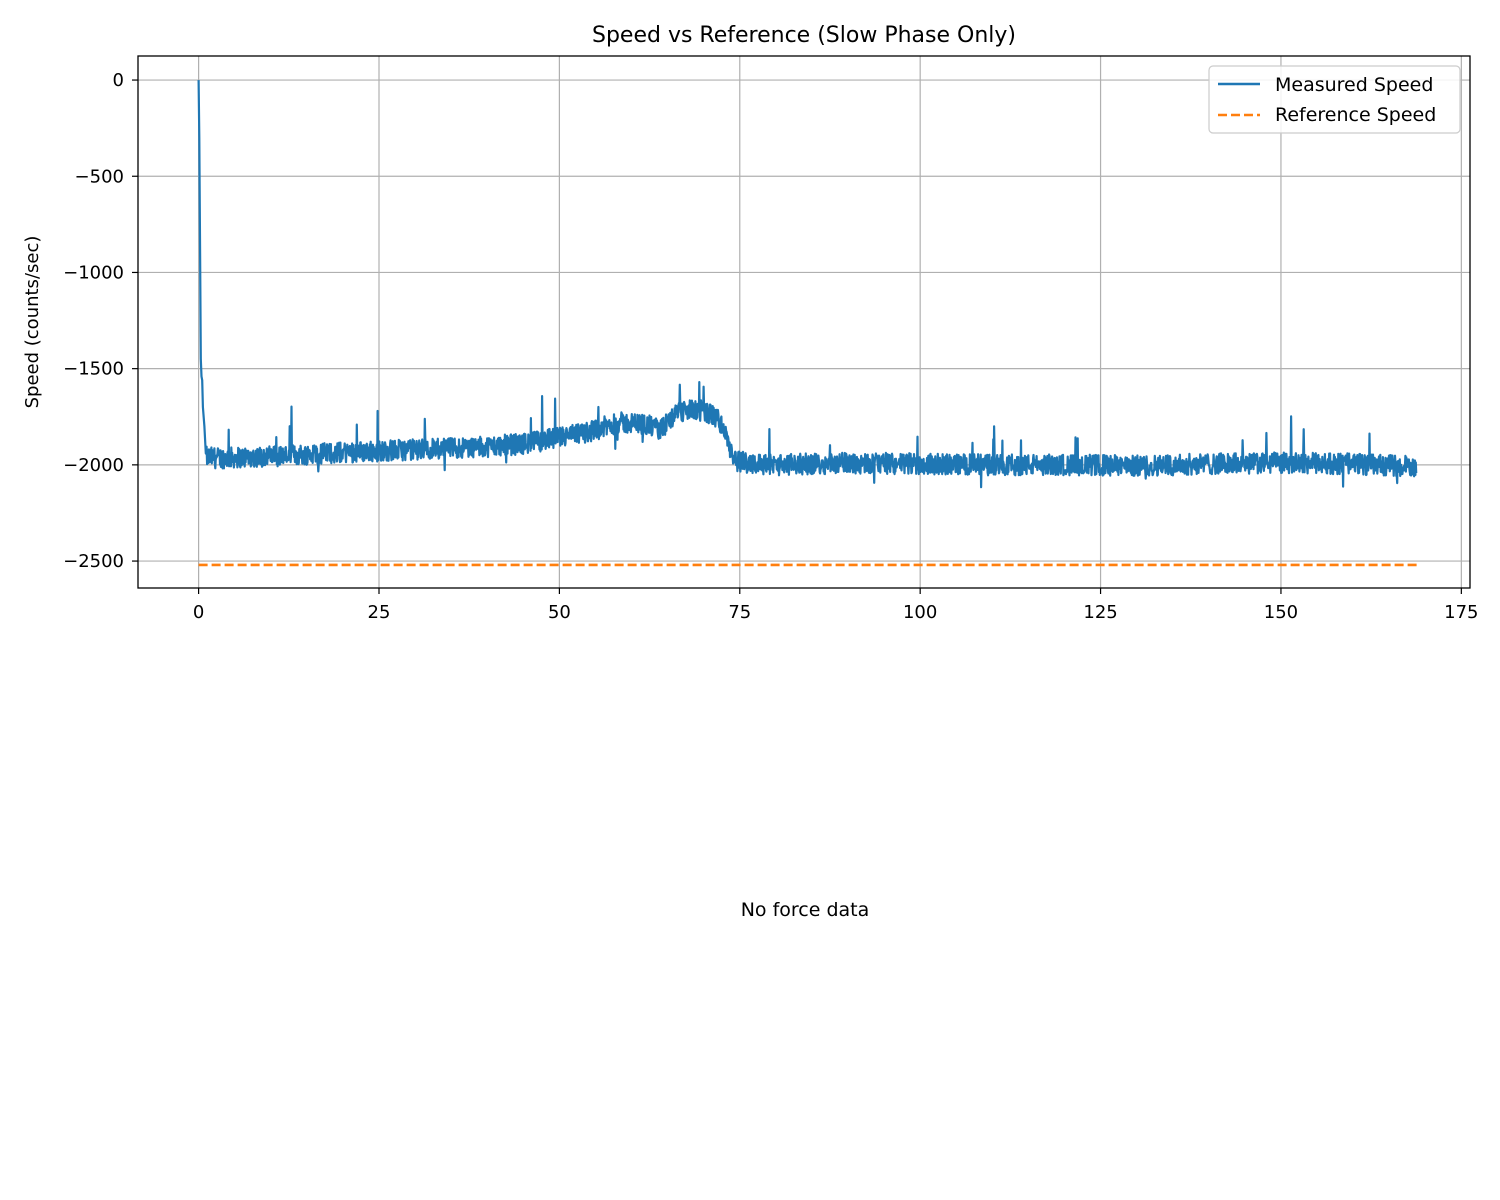 The image size is (1500, 1200). What do you see at coordinates (836, 605) in the screenshot?
I see `x-axis: 0 25 50 75 100 125 150 175` at bounding box center [836, 605].